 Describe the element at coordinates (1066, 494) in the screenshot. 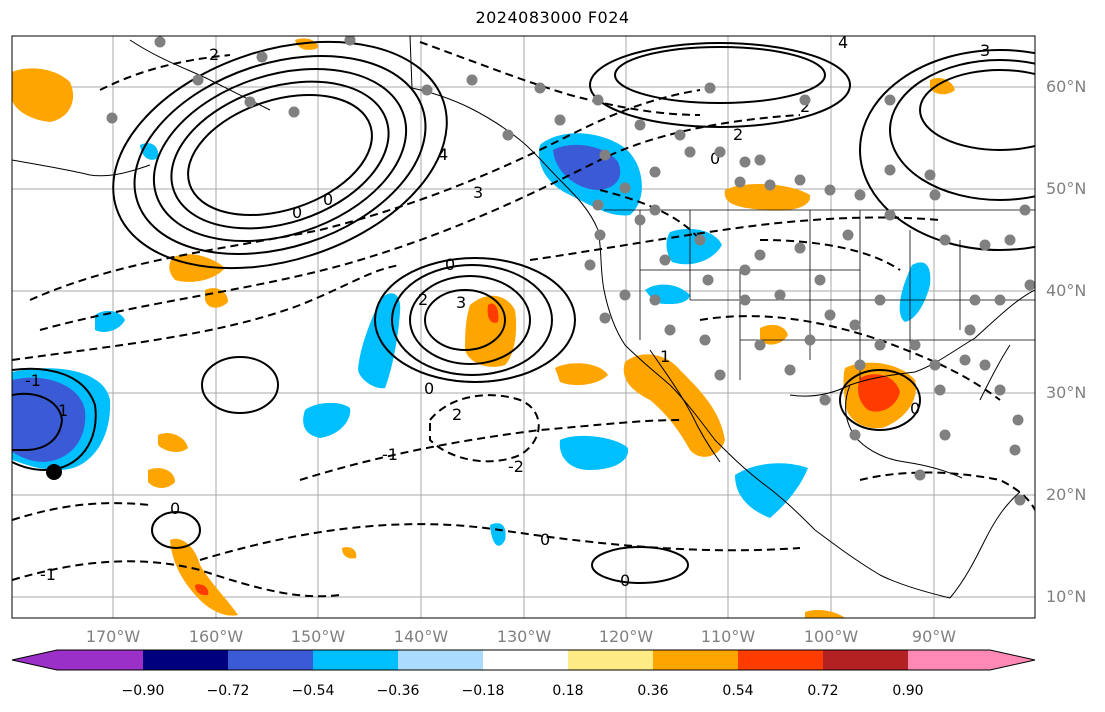

I see `lat-label-20n: 20°N` at that location.